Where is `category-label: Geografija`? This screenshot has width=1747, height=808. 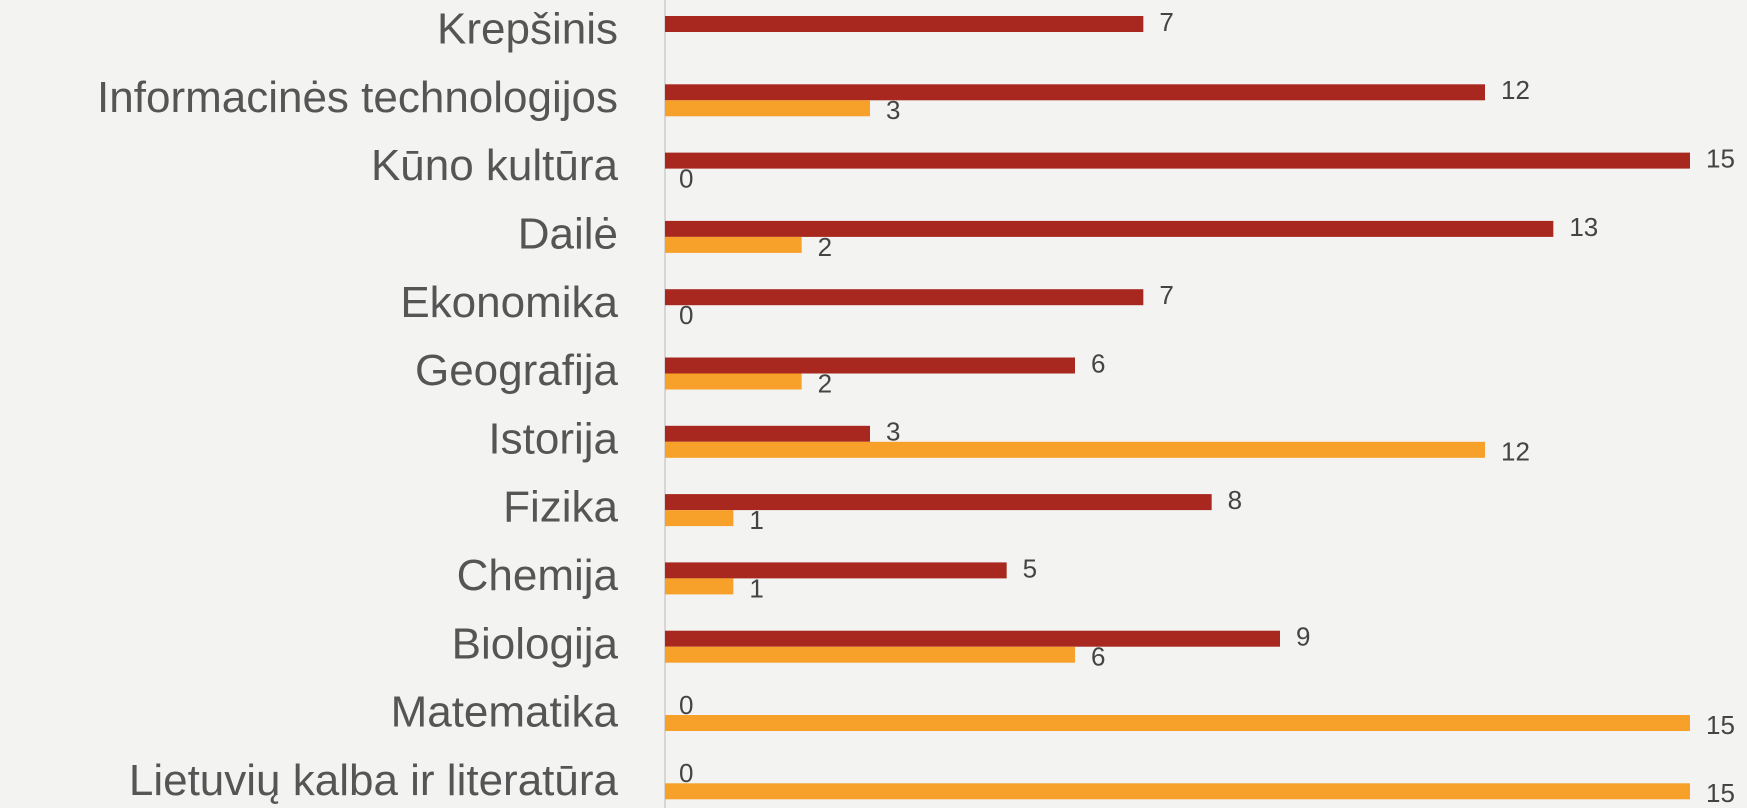 category-label: Geografija is located at coordinates (517, 370).